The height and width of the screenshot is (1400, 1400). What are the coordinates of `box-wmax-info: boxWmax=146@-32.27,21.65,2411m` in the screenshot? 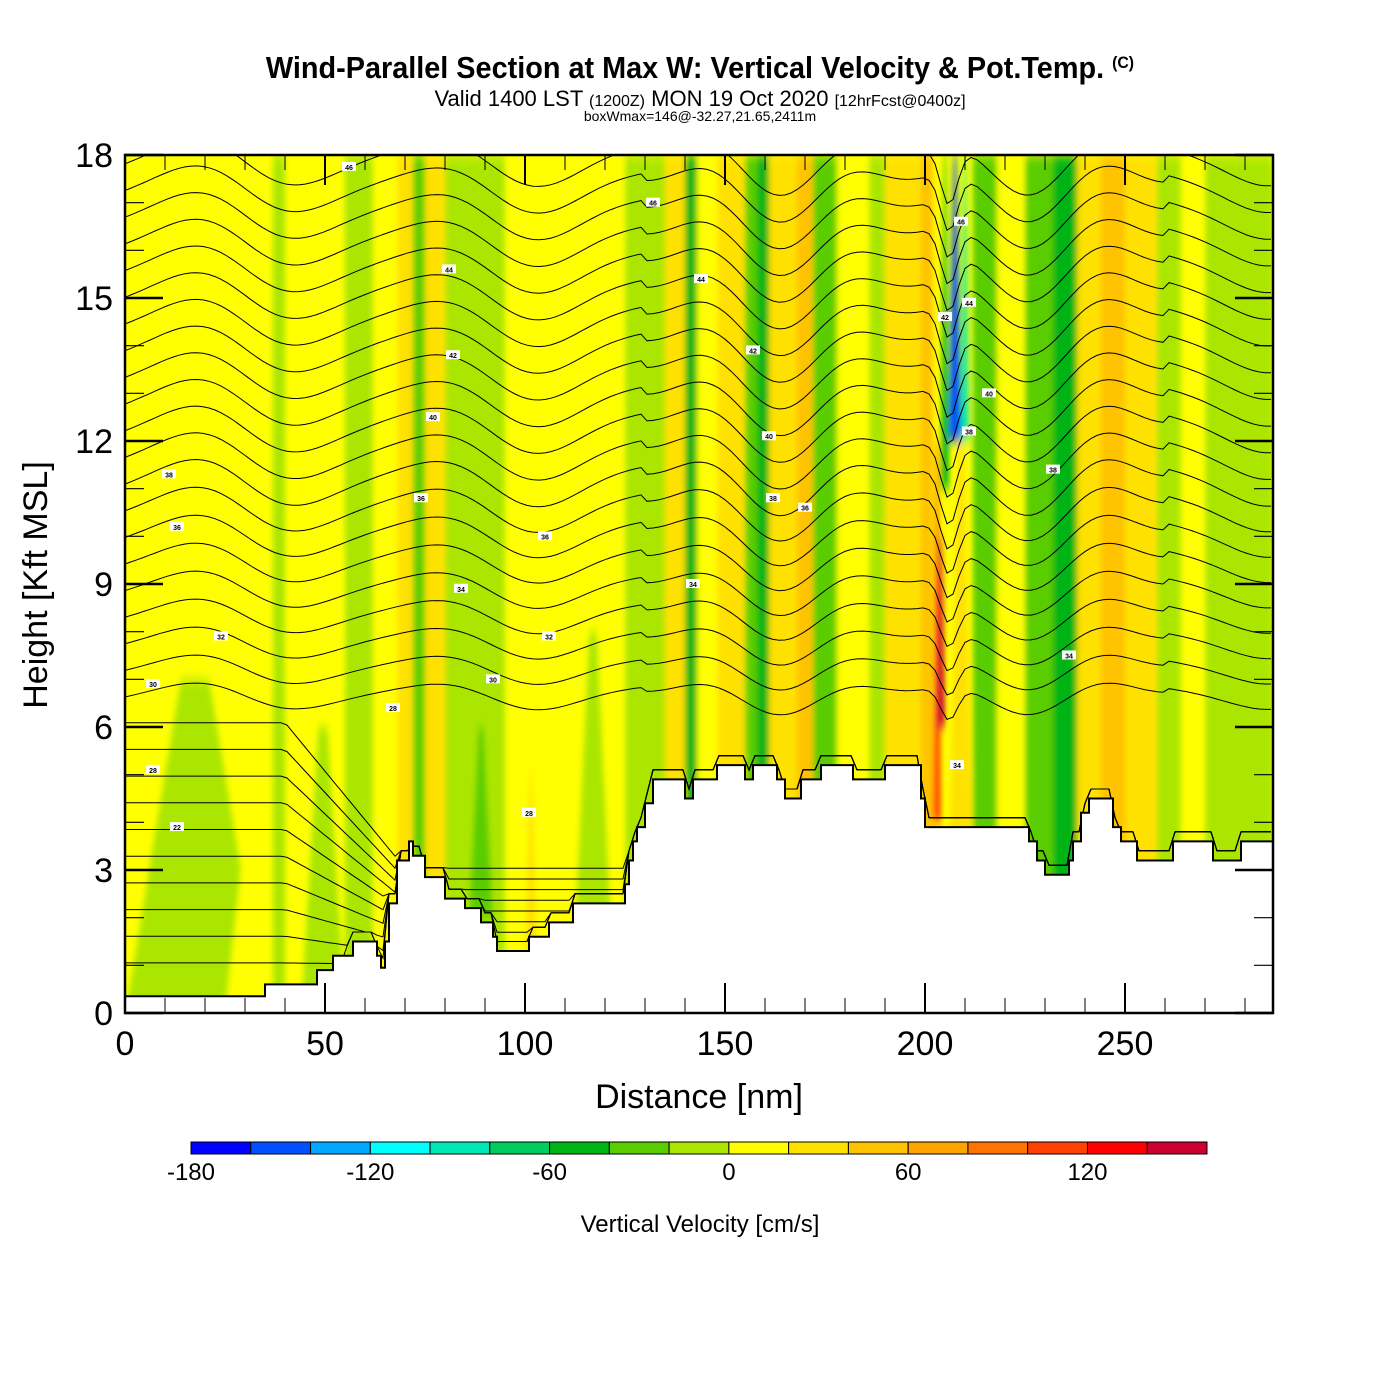 It's located at (700, 116).